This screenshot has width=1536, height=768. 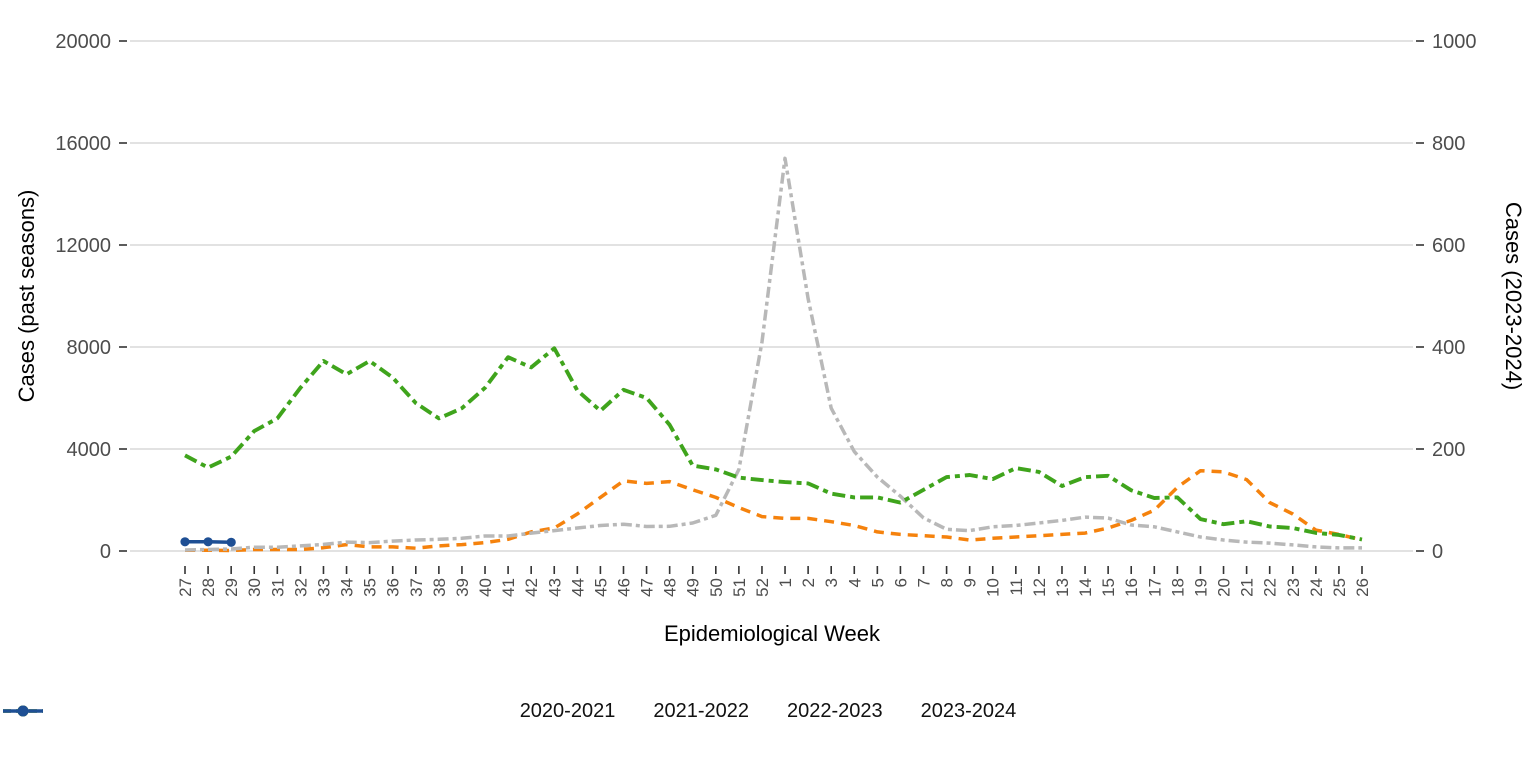 What do you see at coordinates (485, 587) in the screenshot?
I see `x-tick-label: 40` at bounding box center [485, 587].